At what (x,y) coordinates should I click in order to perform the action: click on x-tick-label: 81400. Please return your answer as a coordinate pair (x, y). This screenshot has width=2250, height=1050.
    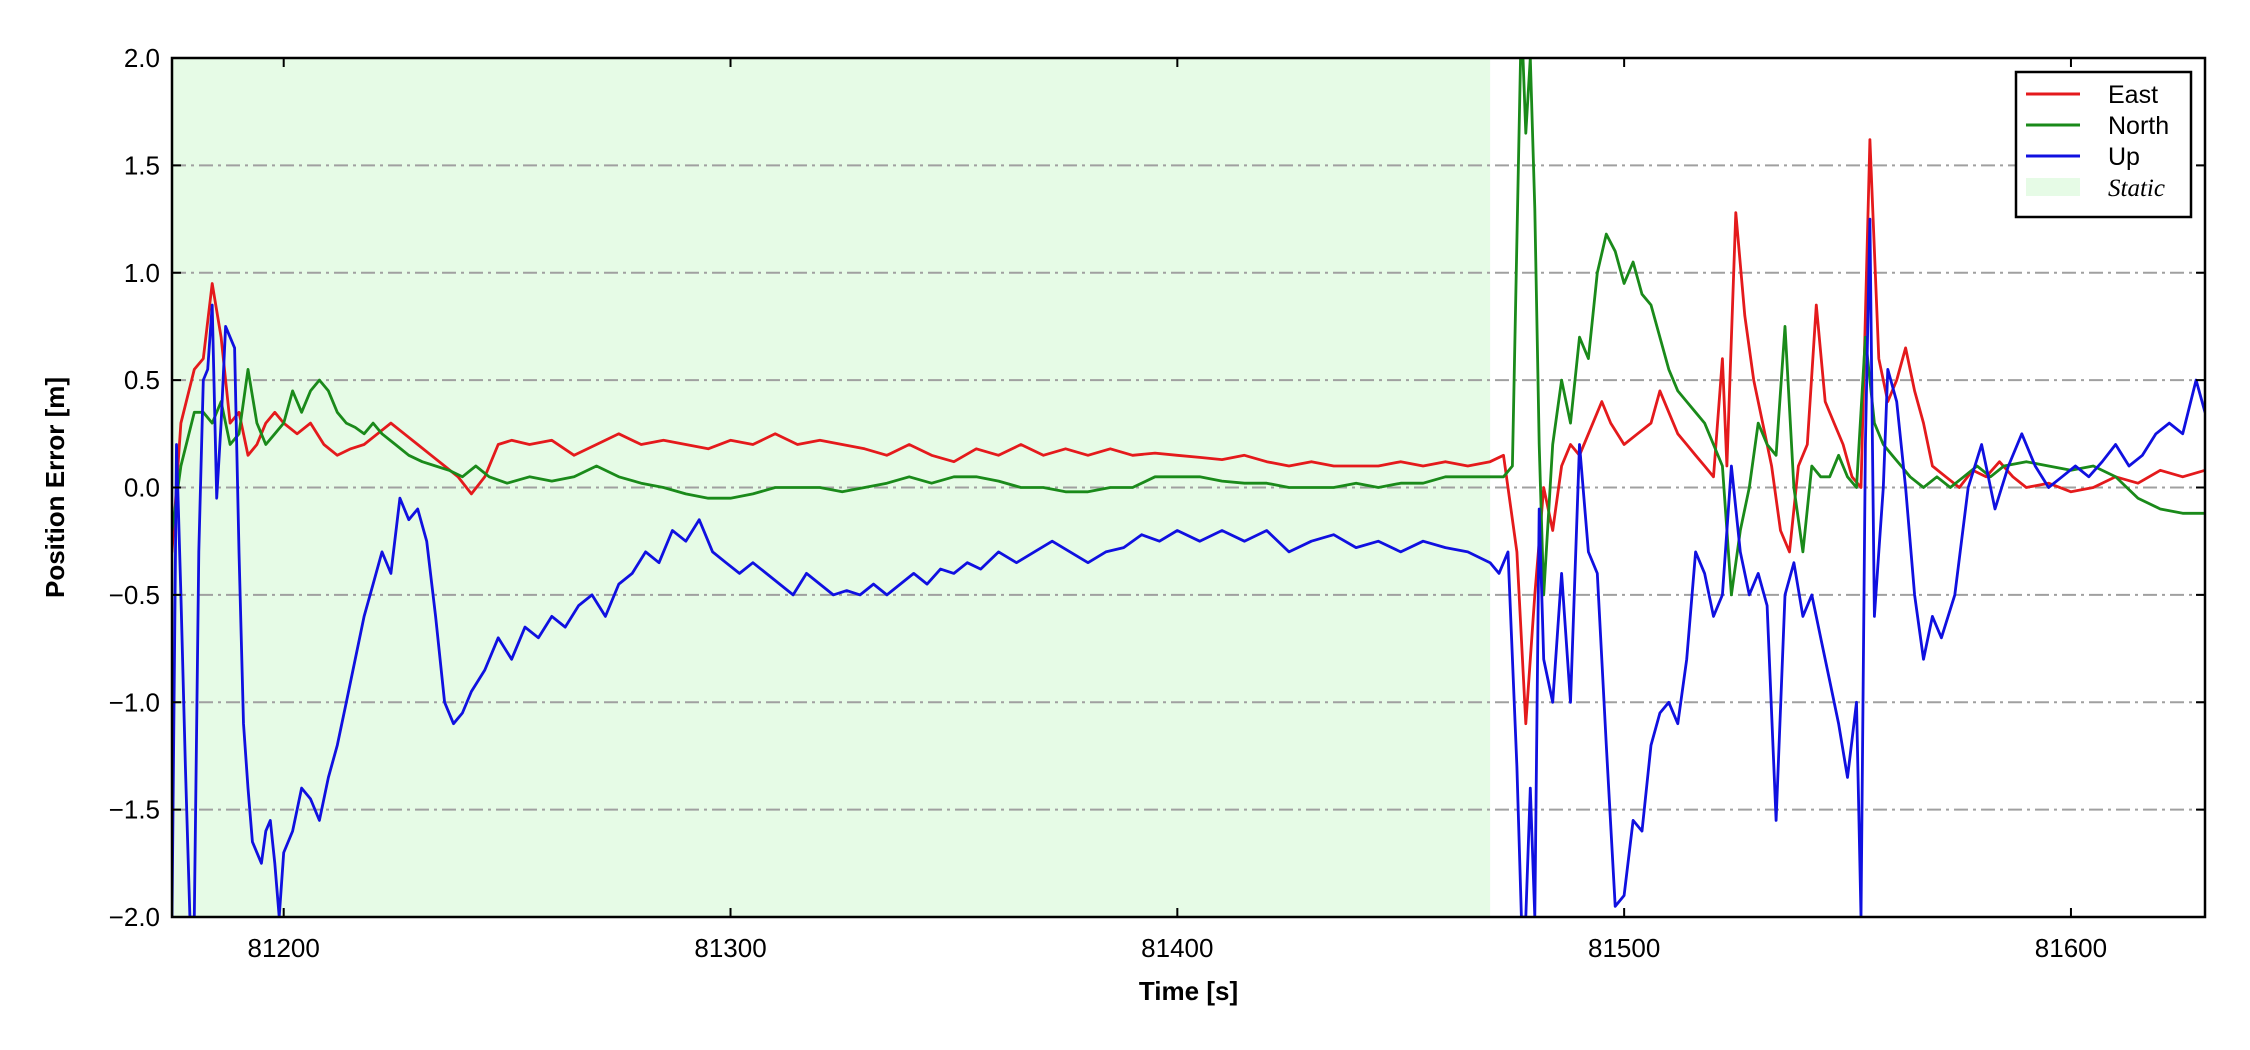
    Looking at the image, I should click on (1177, 948).